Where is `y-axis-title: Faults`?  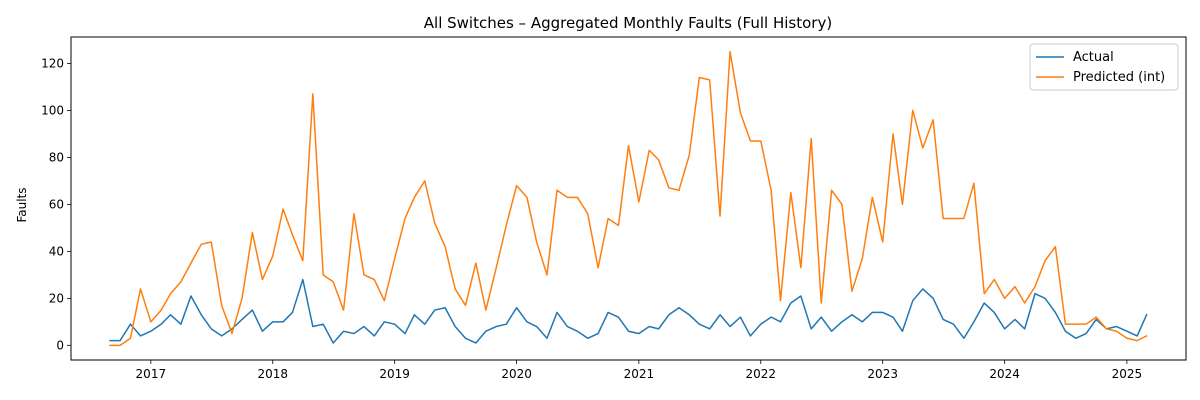 y-axis-title: Faults is located at coordinates (22, 204).